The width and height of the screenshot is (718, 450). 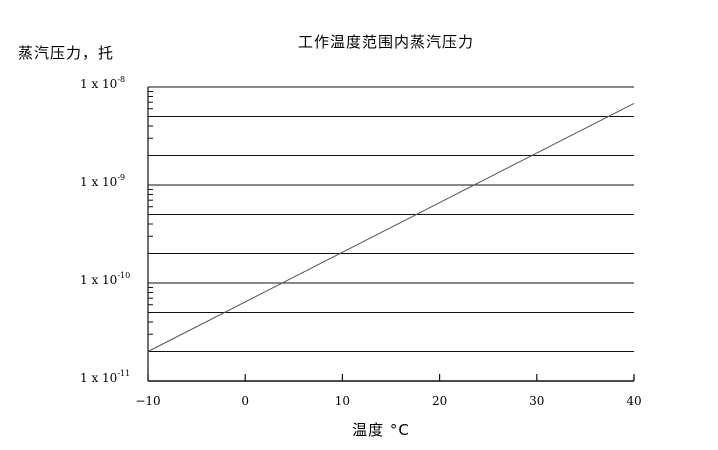 What do you see at coordinates (105, 377) in the screenshot?
I see `y-tick-label: 1 x 10⁻¹¹` at bounding box center [105, 377].